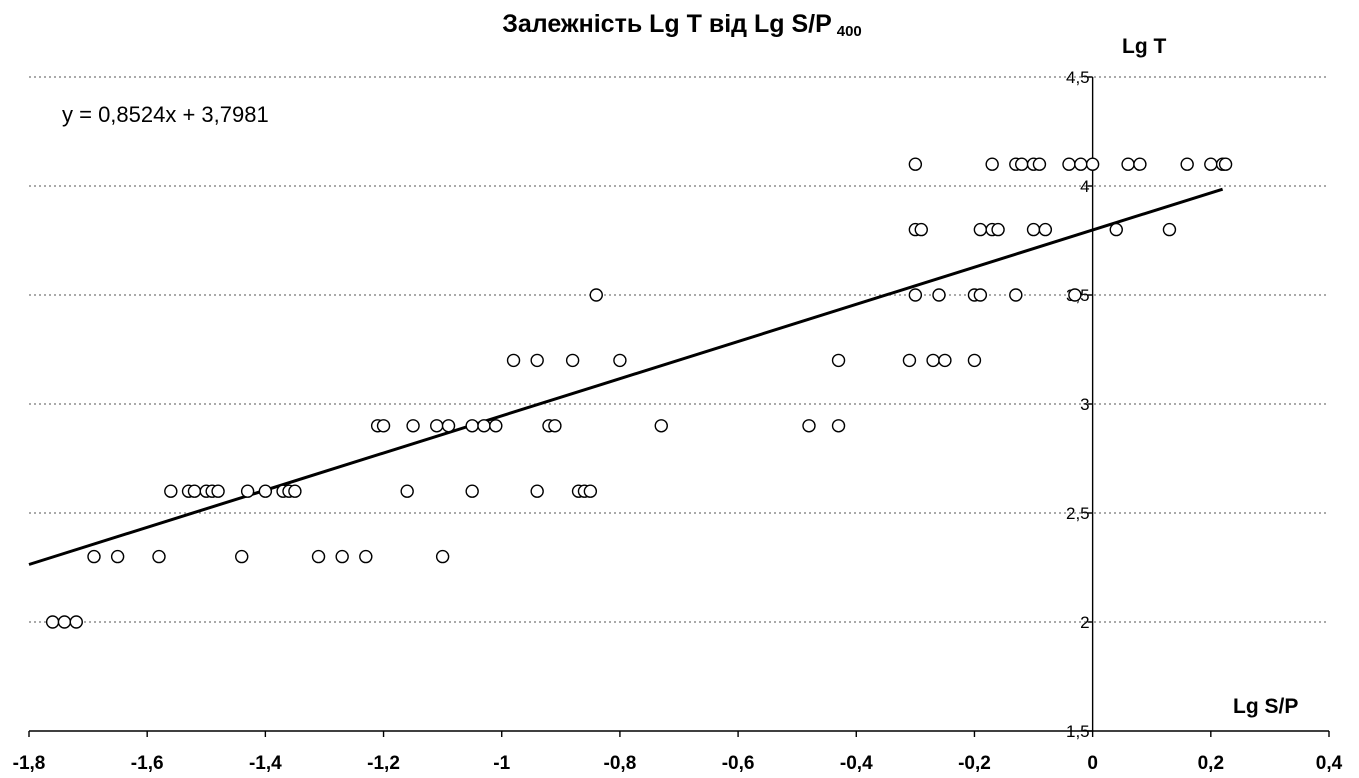  I want to click on y-tick-label: 4, so click(1084, 186).